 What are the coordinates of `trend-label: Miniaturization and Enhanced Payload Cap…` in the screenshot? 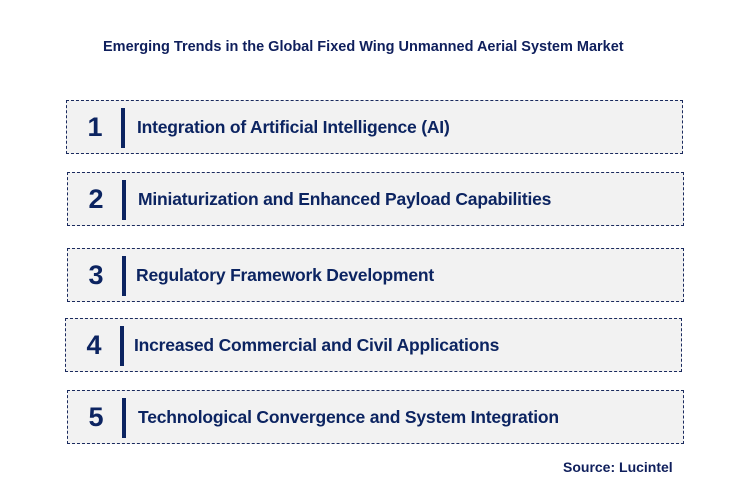 It's located at (345, 198).